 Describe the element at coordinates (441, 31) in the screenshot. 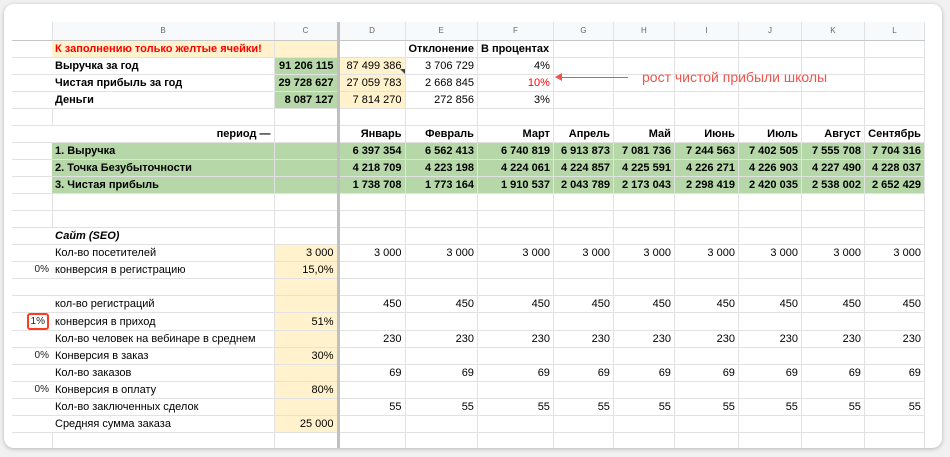

I see `column-header-e: E` at that location.